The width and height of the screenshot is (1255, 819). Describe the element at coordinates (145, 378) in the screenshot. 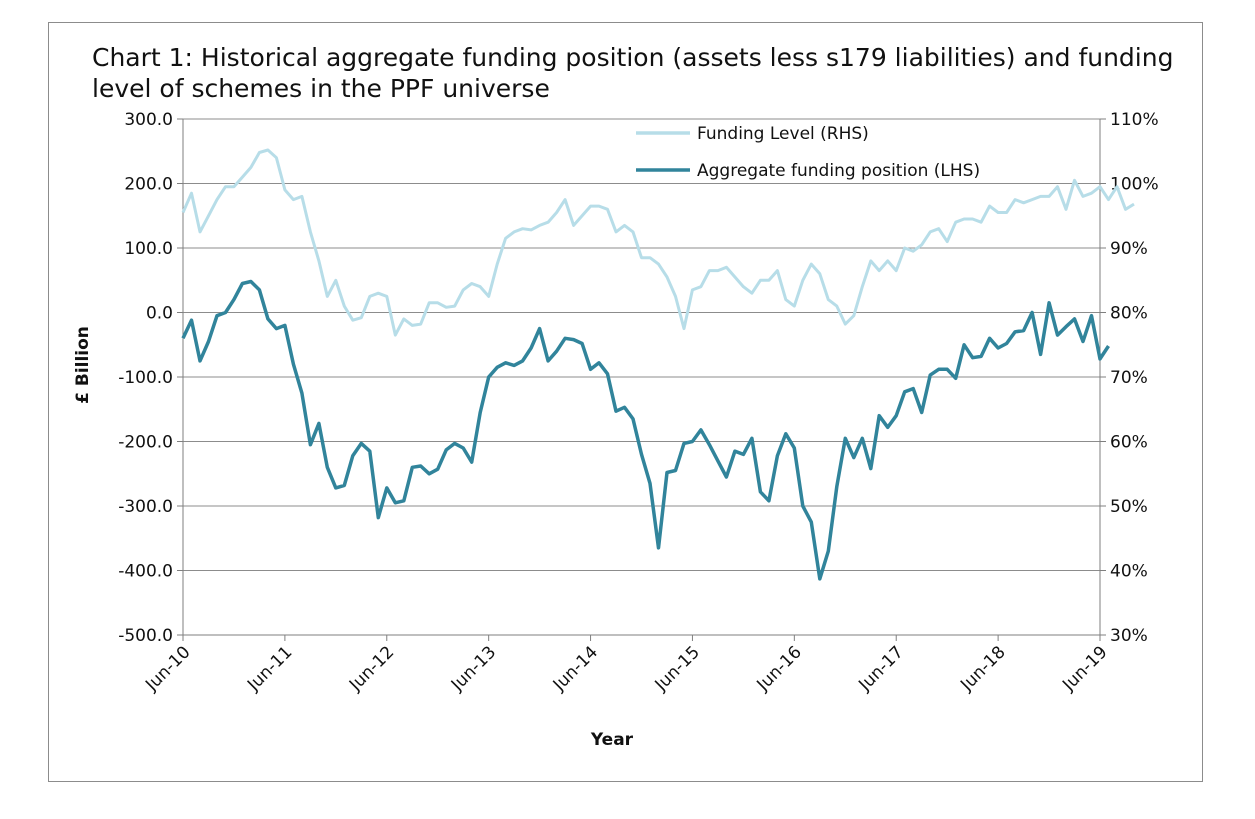

I see `y-tick-label: -100.0` at that location.